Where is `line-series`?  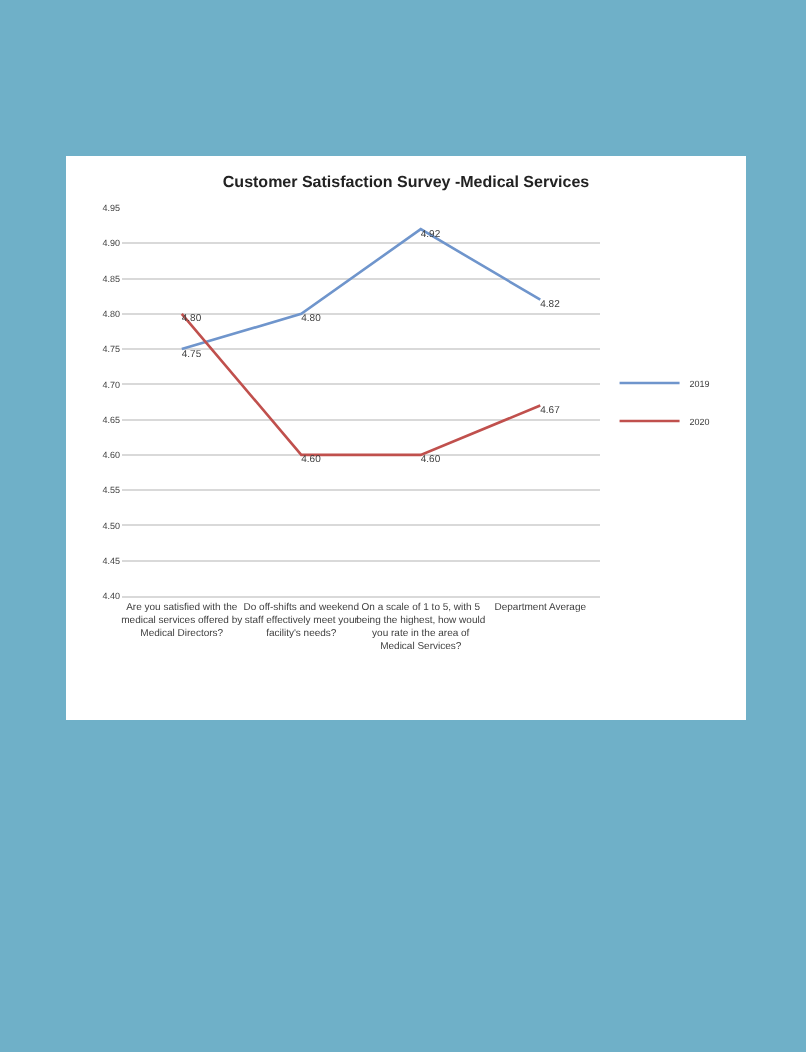 line-series is located at coordinates (361, 289).